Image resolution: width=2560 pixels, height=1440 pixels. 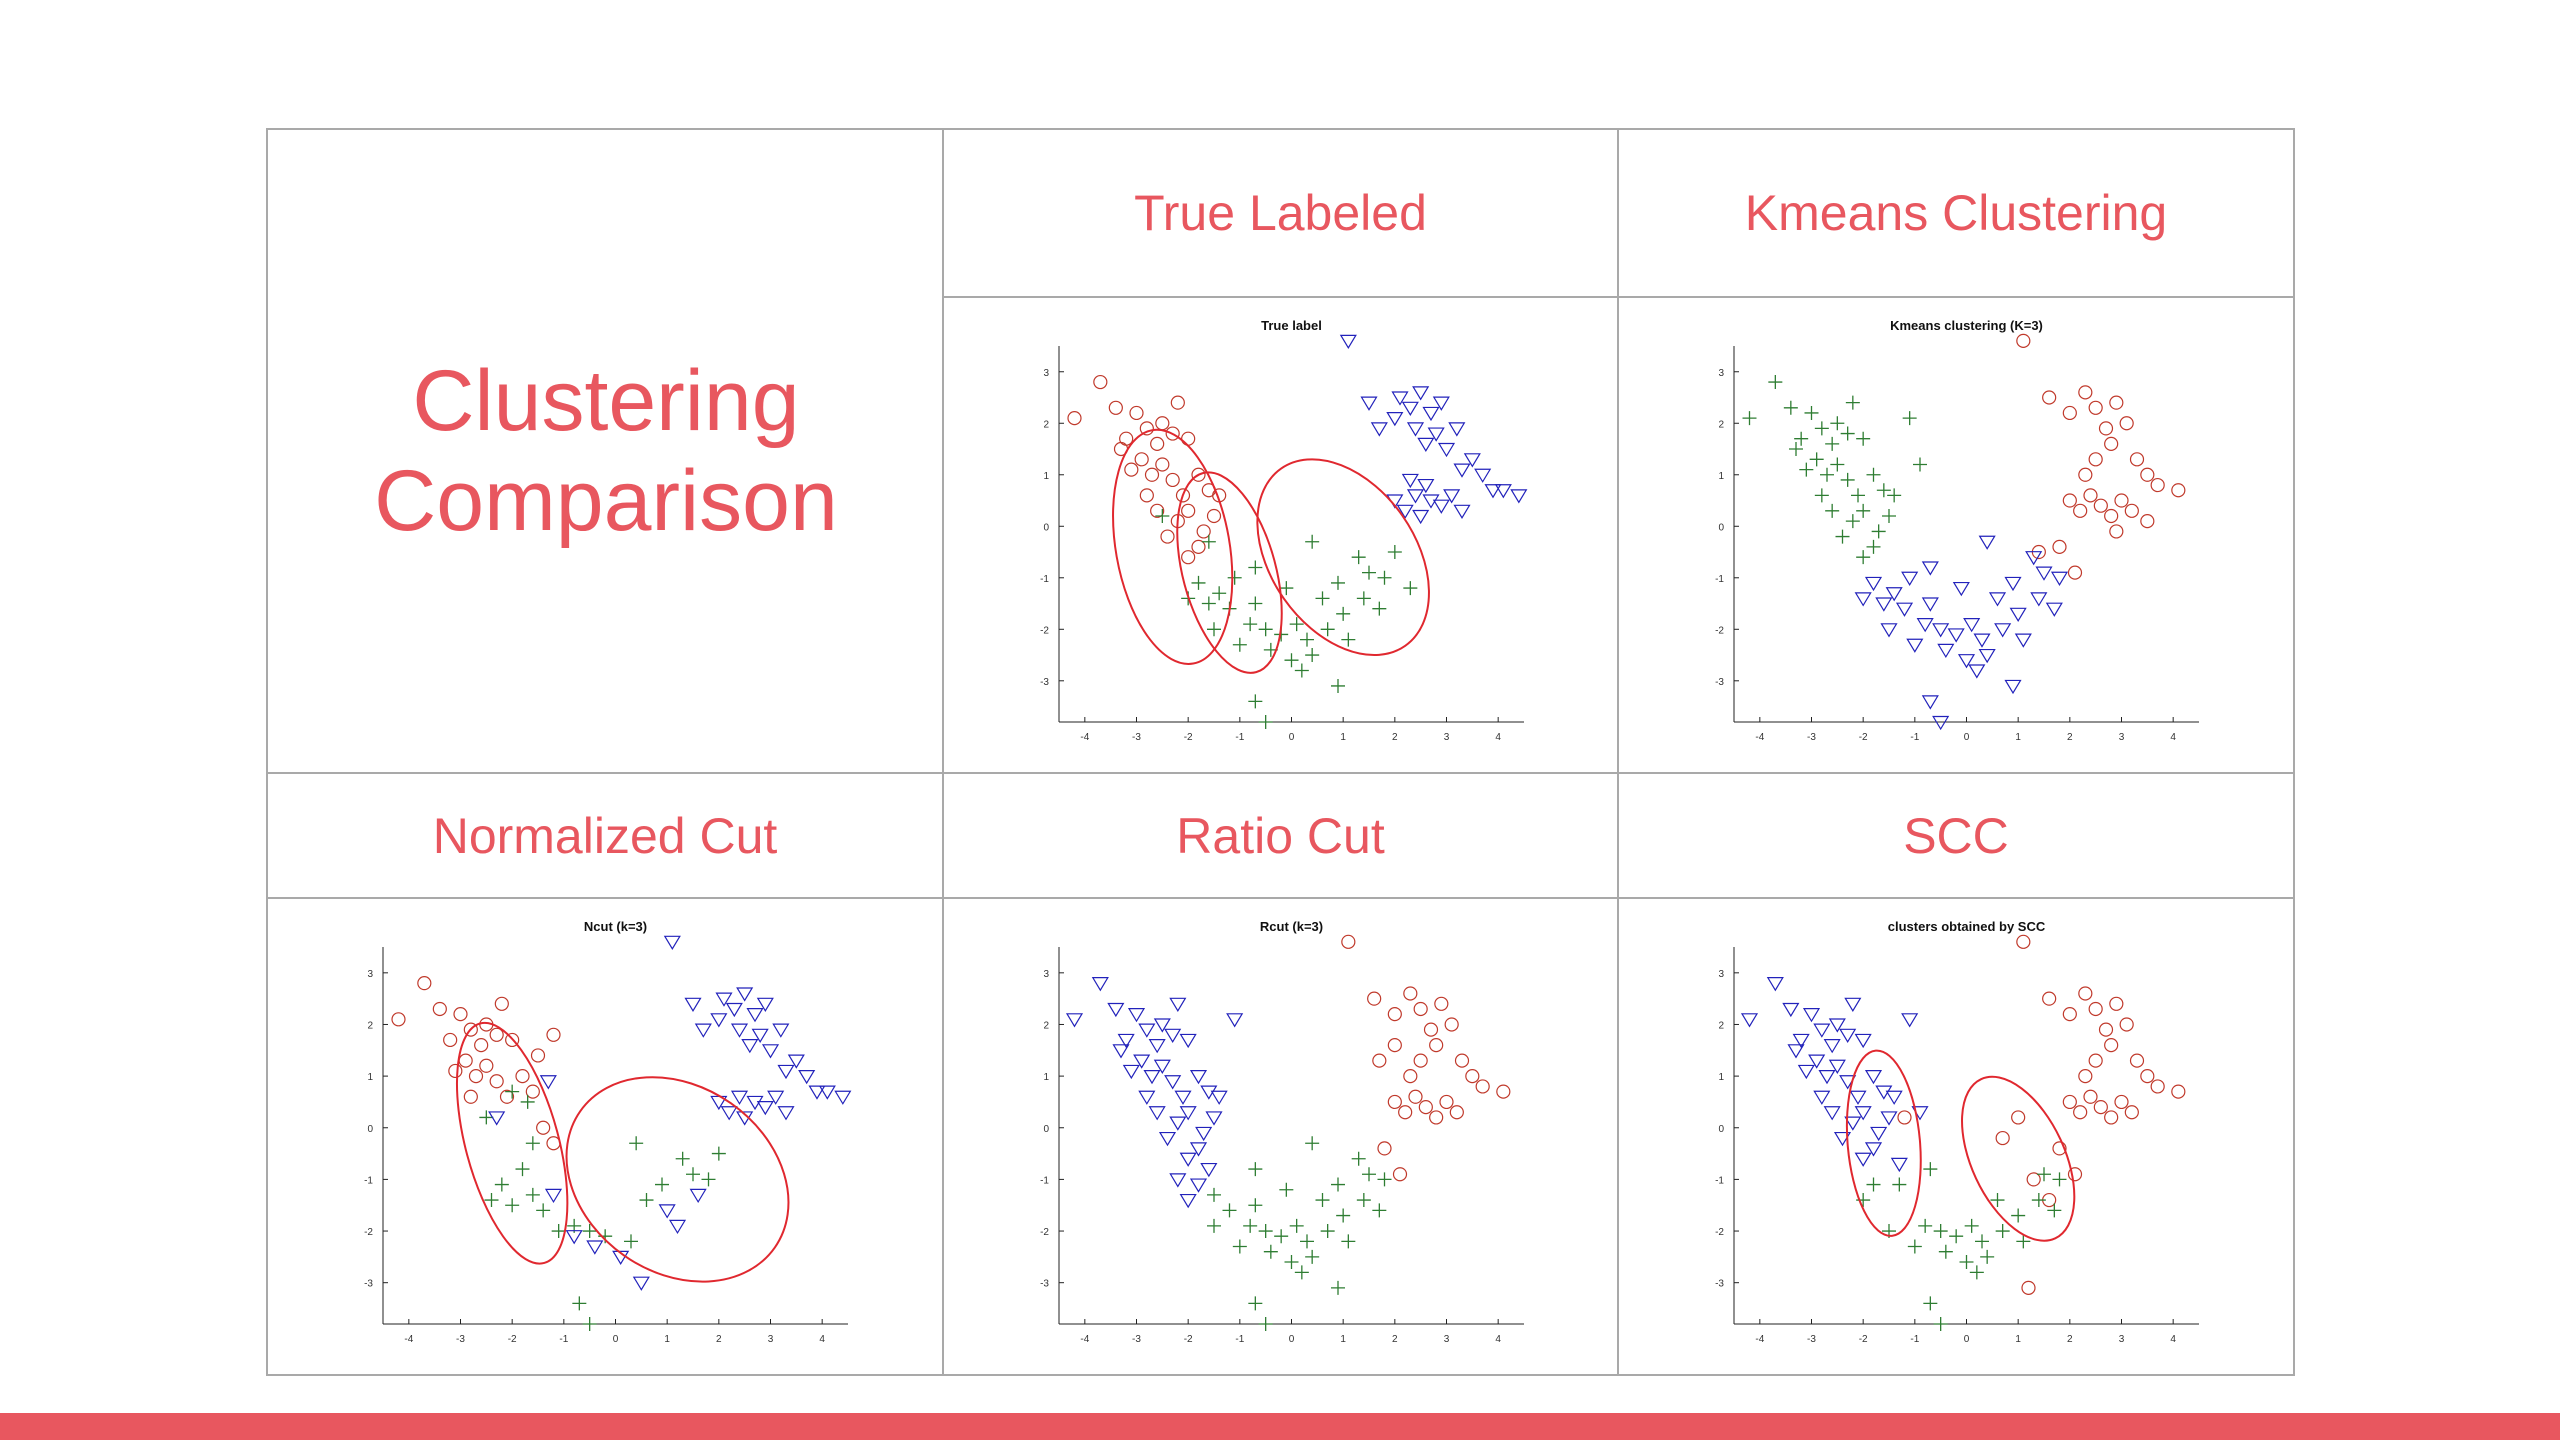 I want to click on y-tick-label: 1, so click(x=1046, y=476).